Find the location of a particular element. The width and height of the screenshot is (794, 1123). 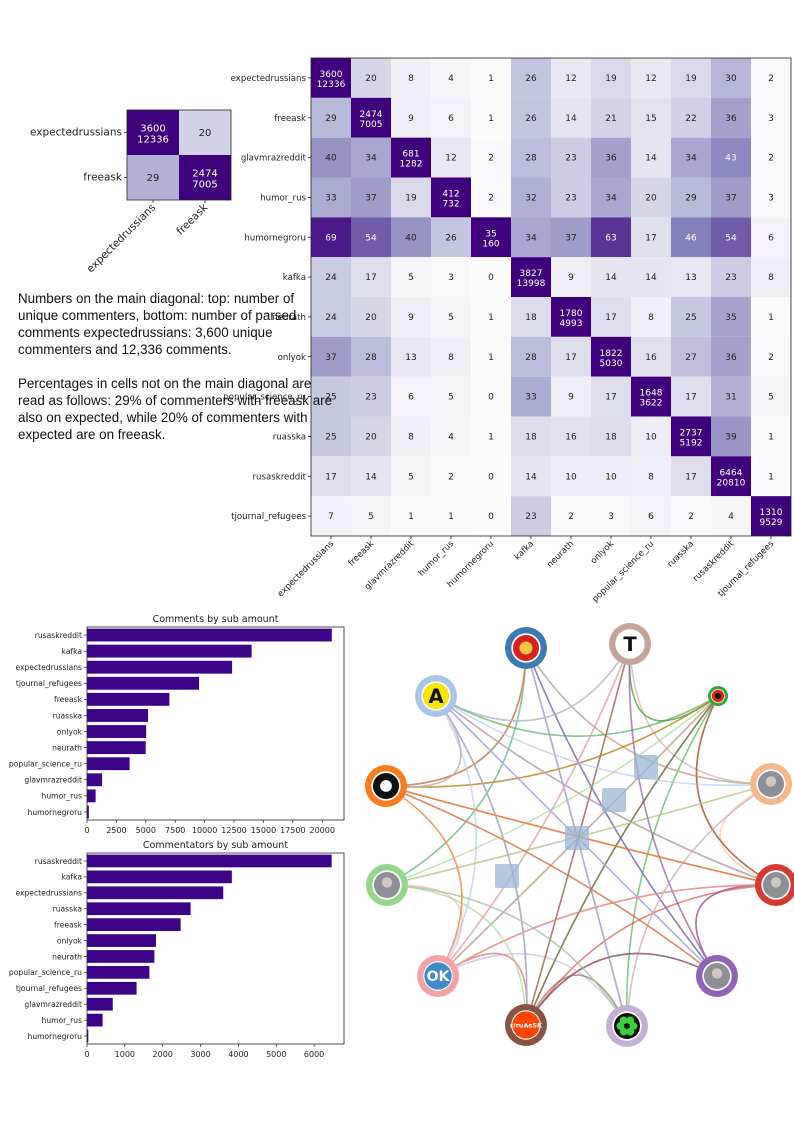

cell-value: 39 is located at coordinates (731, 438).